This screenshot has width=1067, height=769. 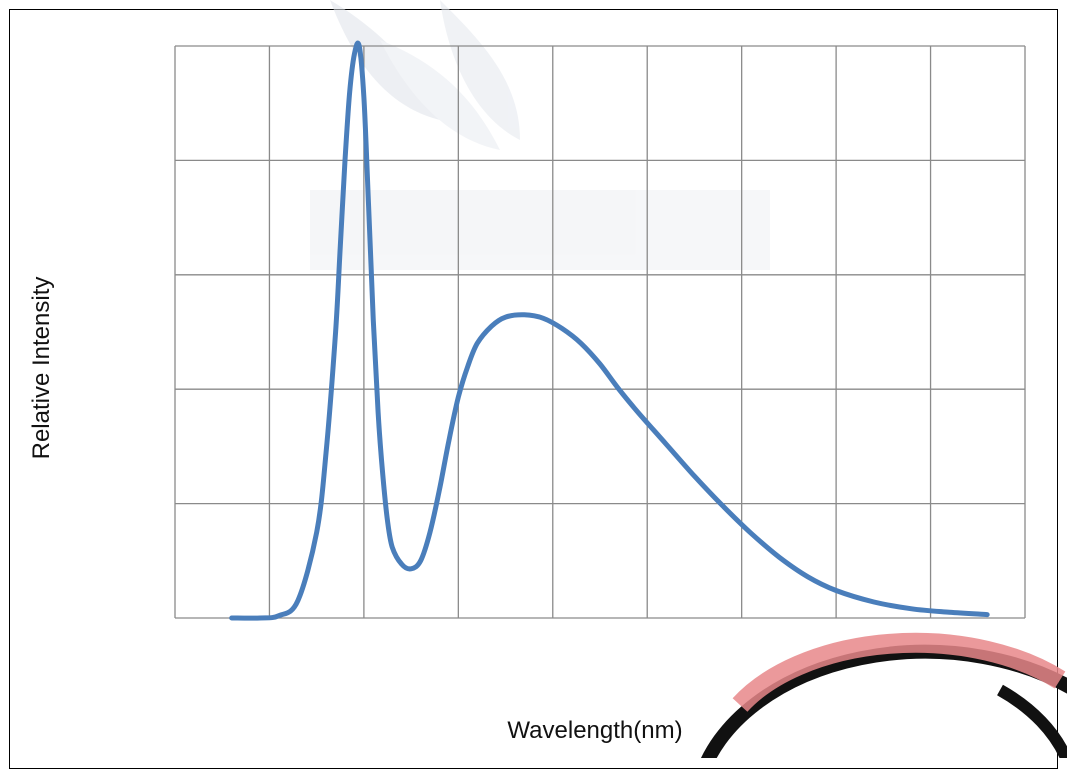 I want to click on company-seal-stamp, so click(x=884, y=695).